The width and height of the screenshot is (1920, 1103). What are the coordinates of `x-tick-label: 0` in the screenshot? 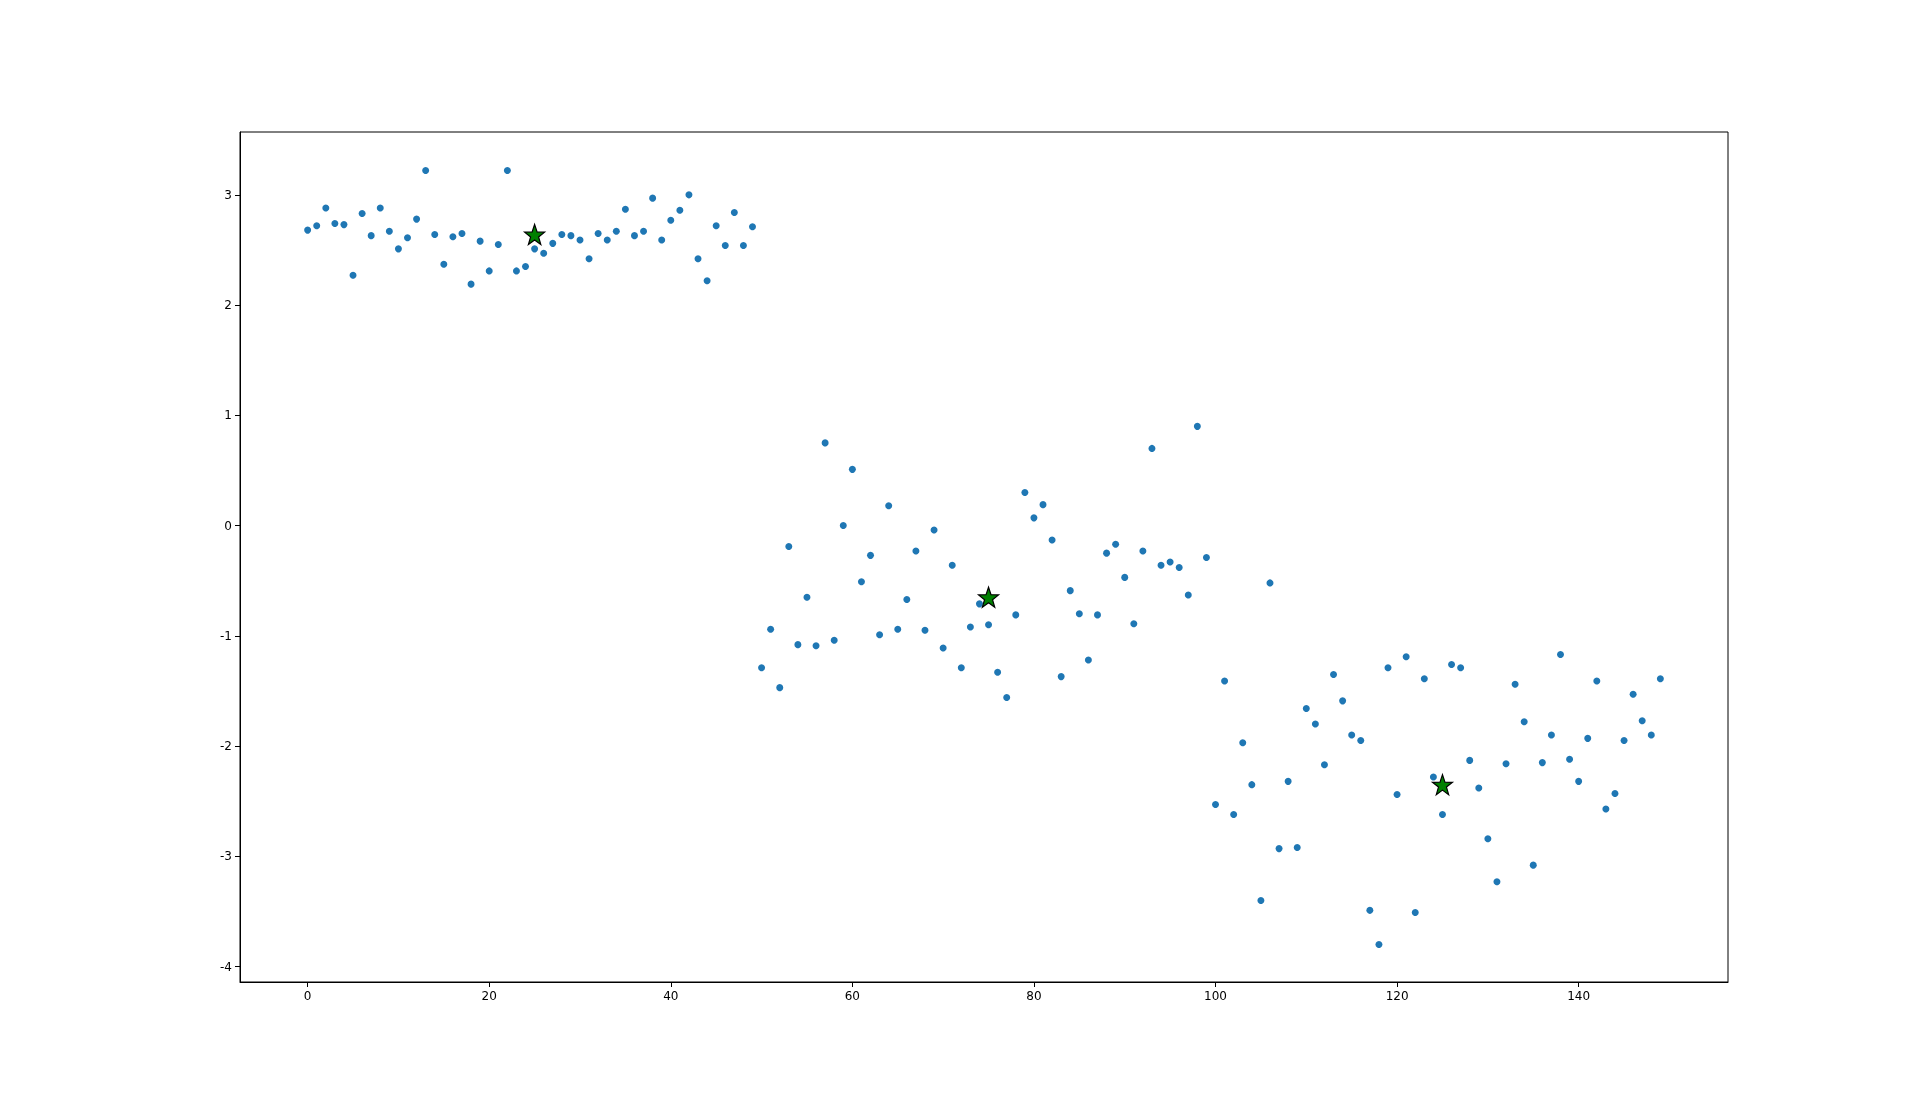 It's located at (307, 996).